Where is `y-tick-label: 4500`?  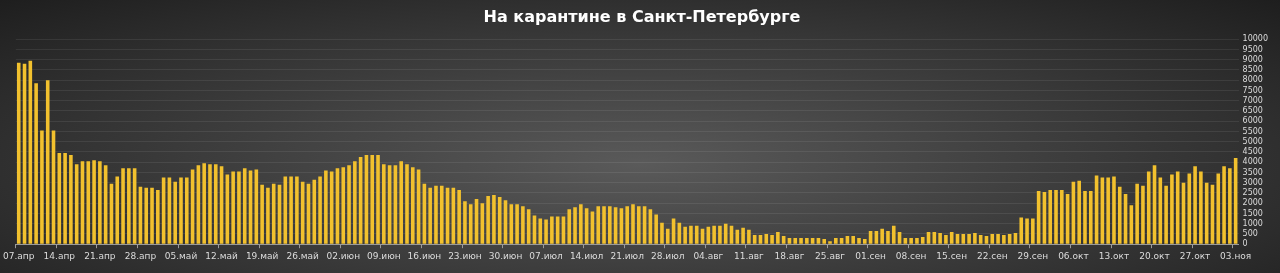 y-tick-label: 4500 is located at coordinates (1252, 152).